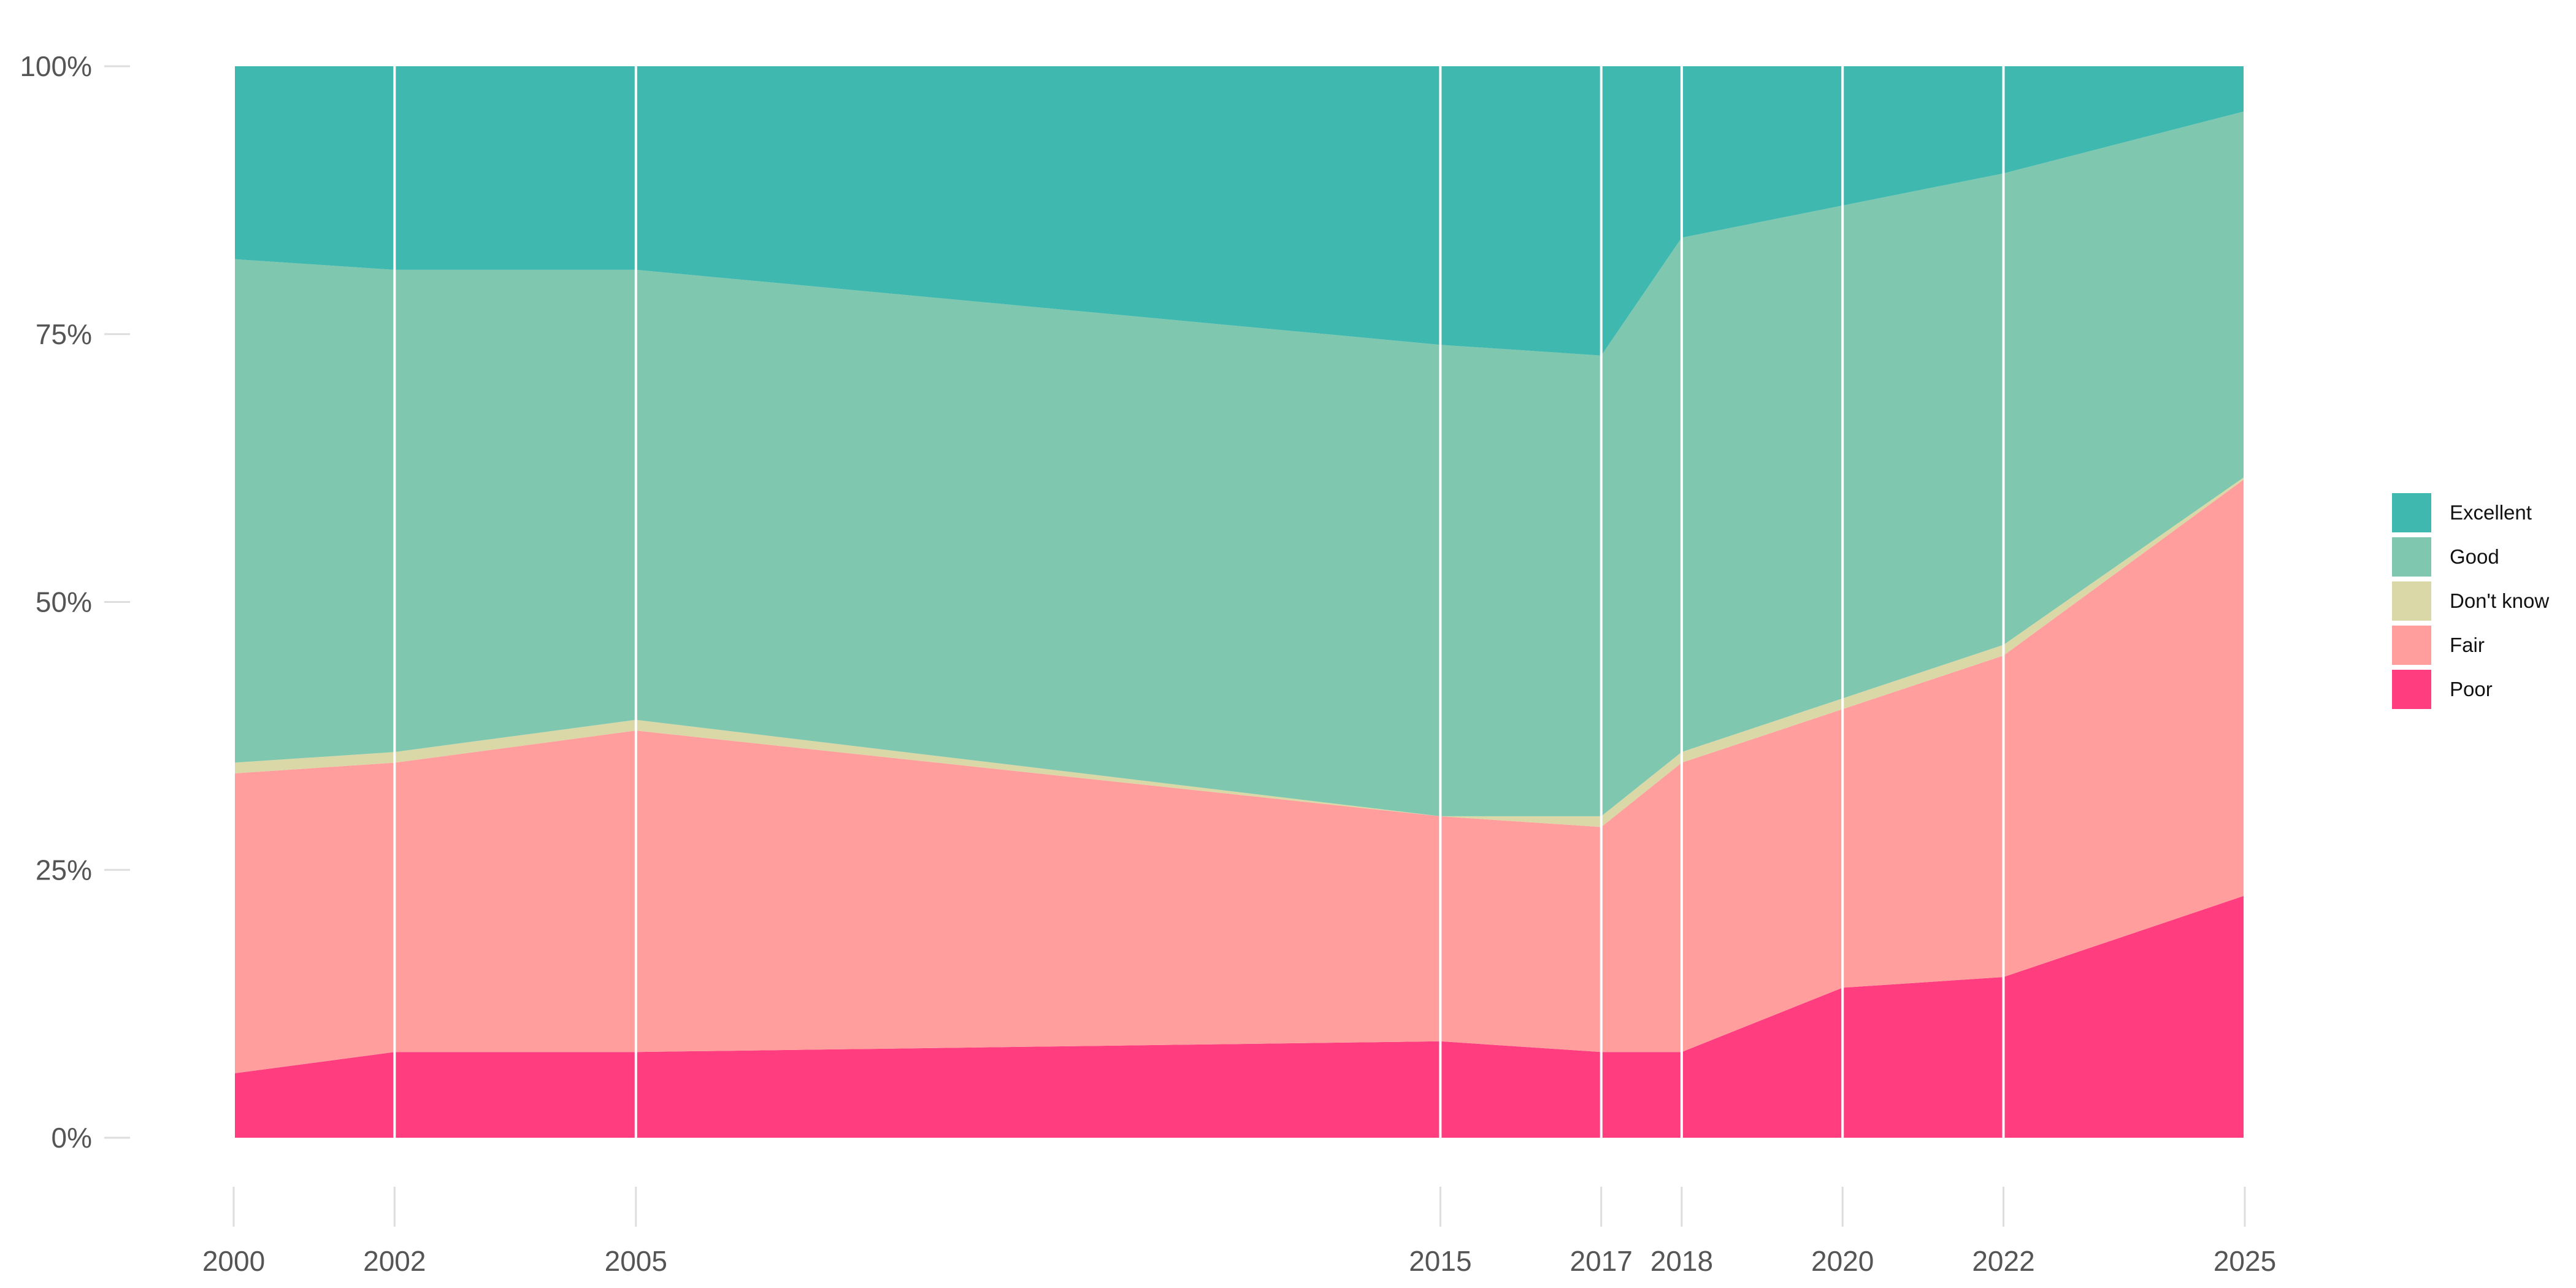  What do you see at coordinates (2411, 689) in the screenshot?
I see `legend-swatch-poor` at bounding box center [2411, 689].